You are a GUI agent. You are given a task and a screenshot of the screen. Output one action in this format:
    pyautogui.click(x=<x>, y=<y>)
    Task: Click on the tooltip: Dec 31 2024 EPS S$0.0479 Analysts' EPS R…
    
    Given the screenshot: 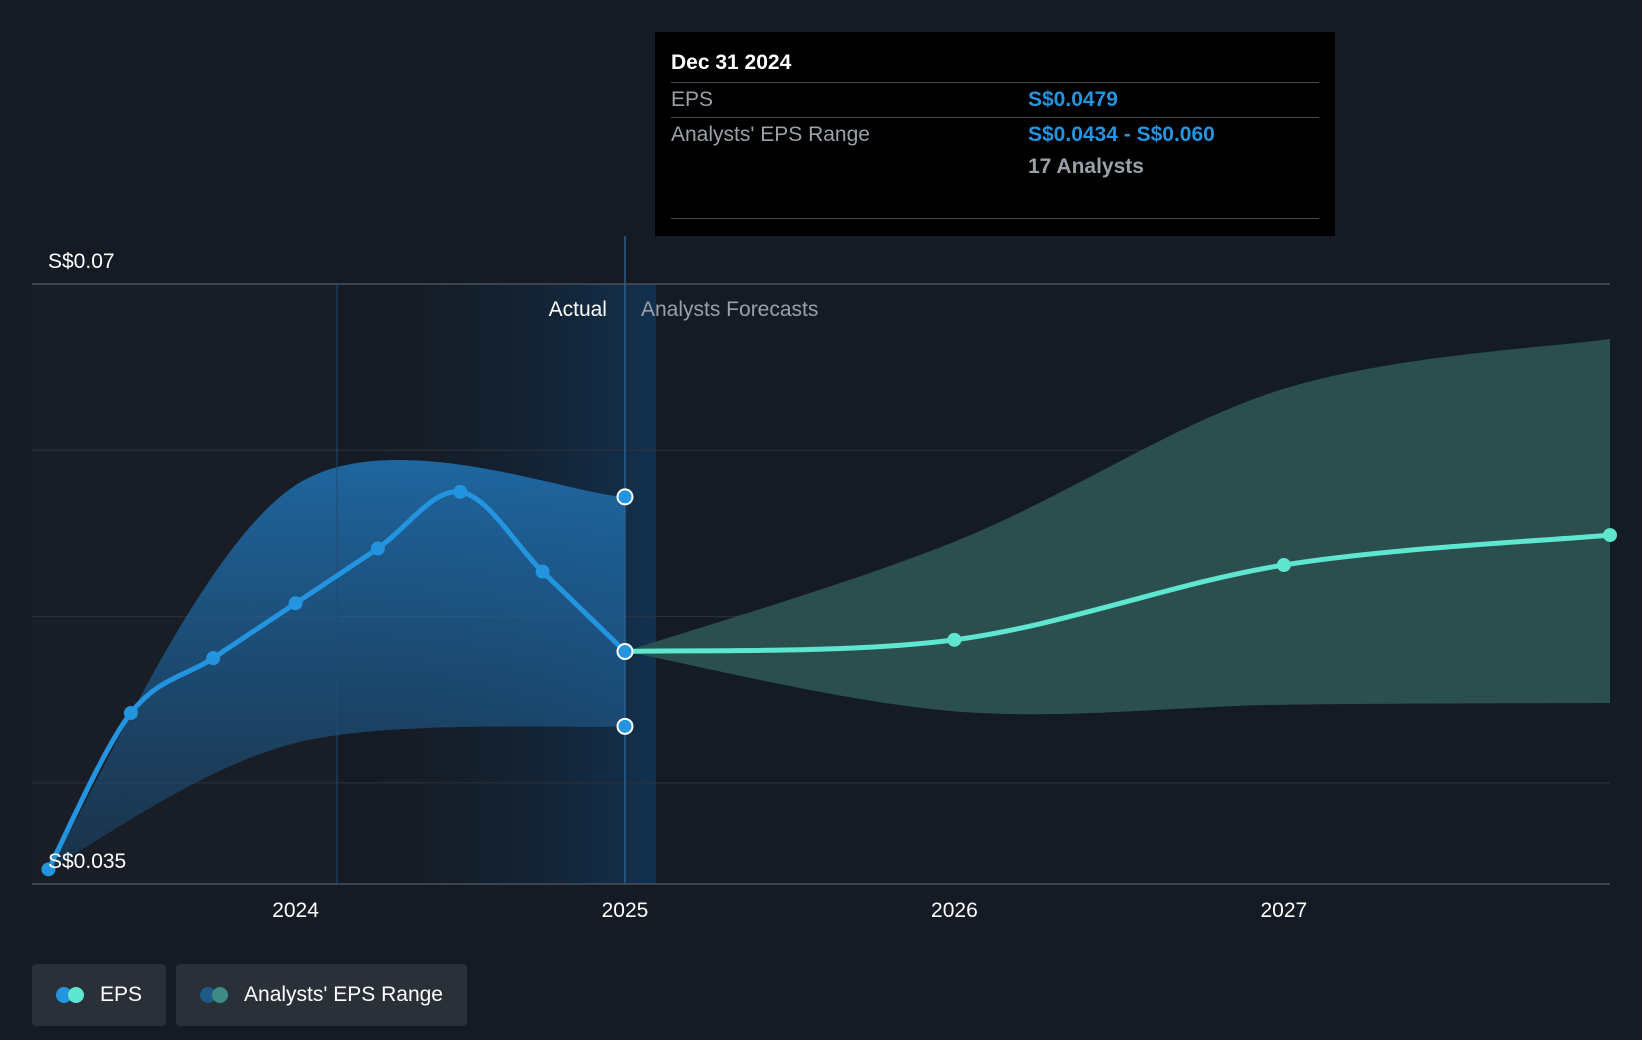 What is the action you would take?
    pyautogui.click(x=995, y=134)
    